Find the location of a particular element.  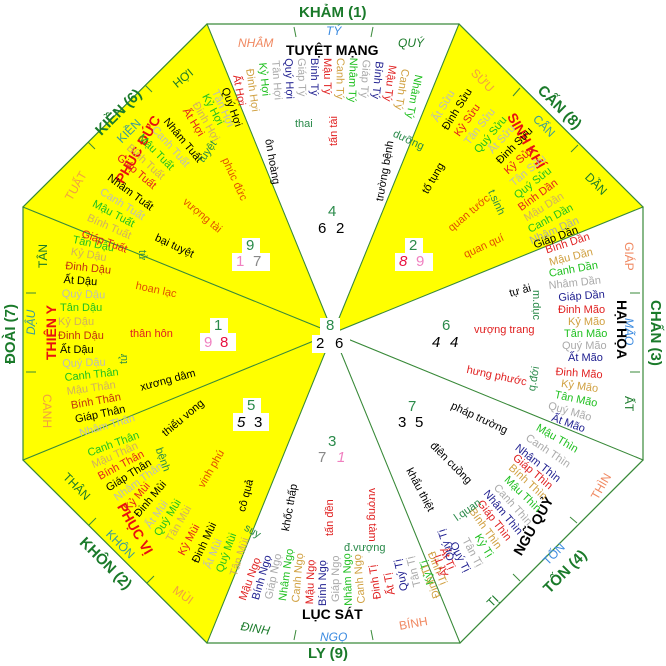

hex: Tân Dậu is located at coordinates (81, 308).